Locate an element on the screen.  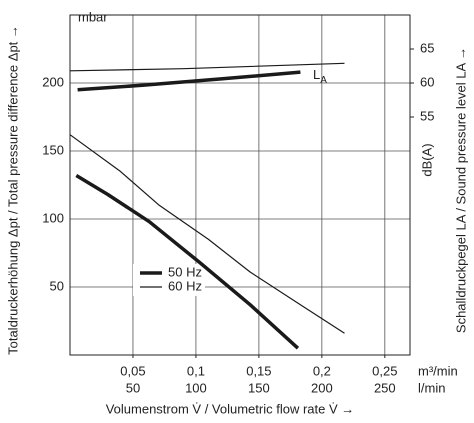
legend-box is located at coordinates (169, 280).